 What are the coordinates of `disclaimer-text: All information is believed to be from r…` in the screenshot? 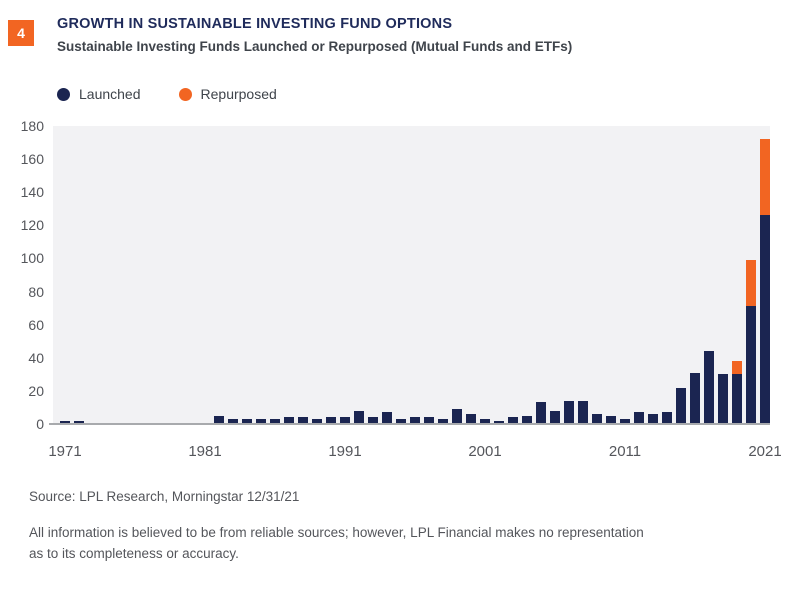 It's located at (336, 543).